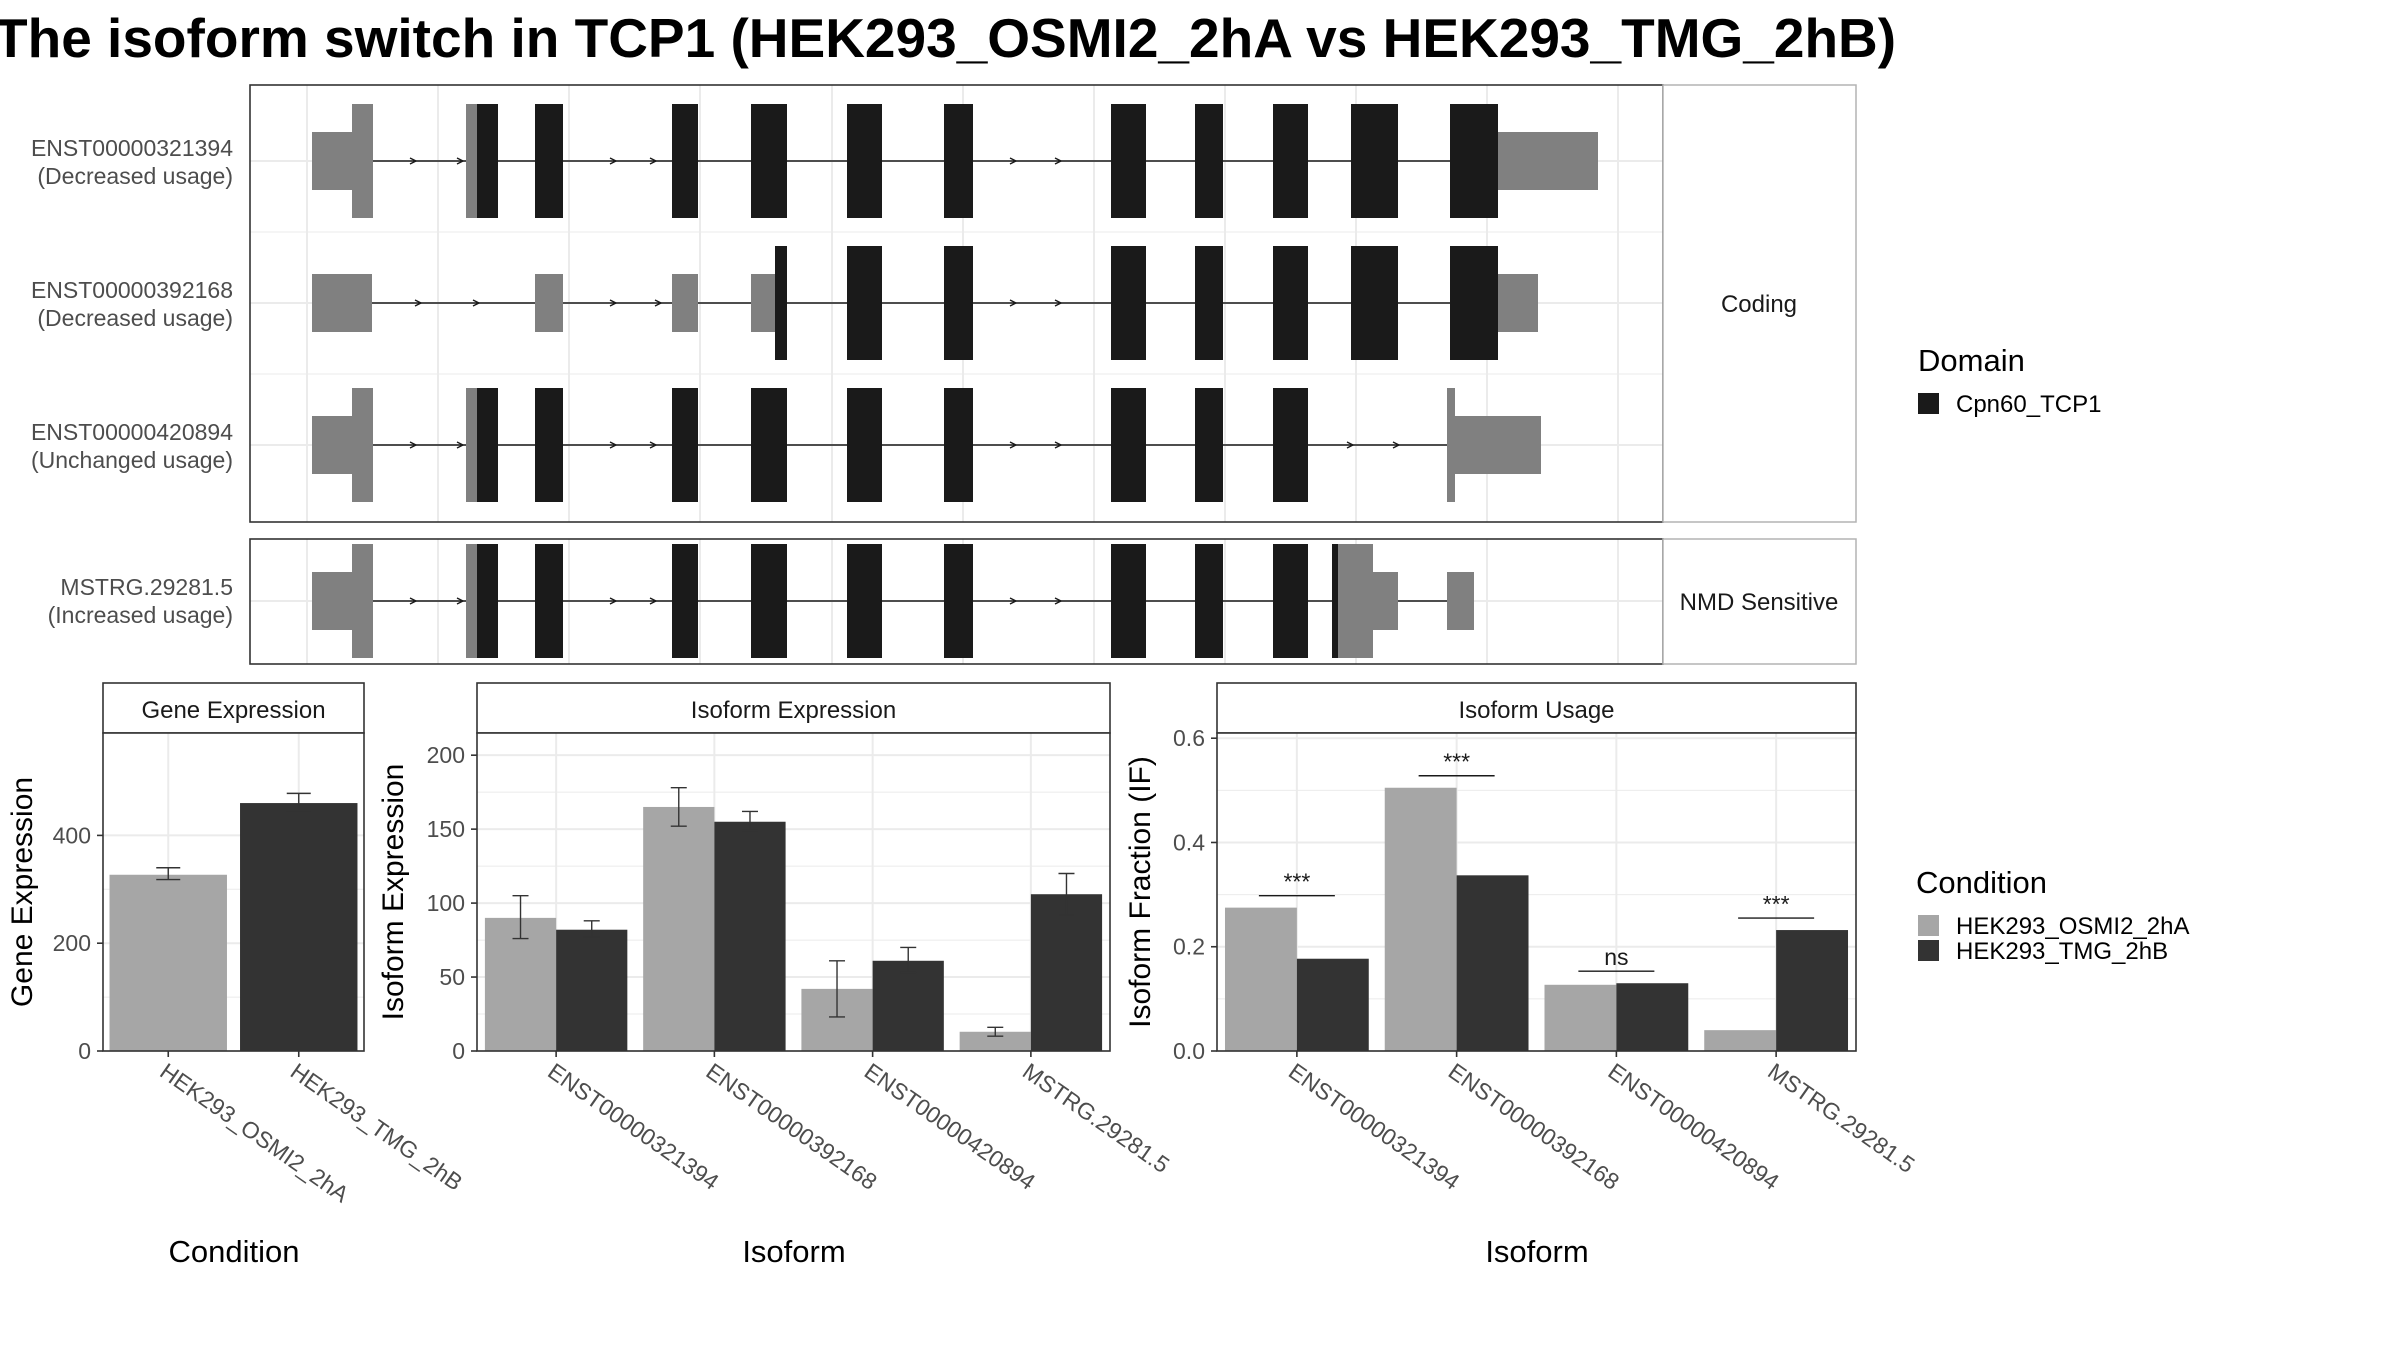  I want to click on y-tick-label: 100, so click(446, 903).